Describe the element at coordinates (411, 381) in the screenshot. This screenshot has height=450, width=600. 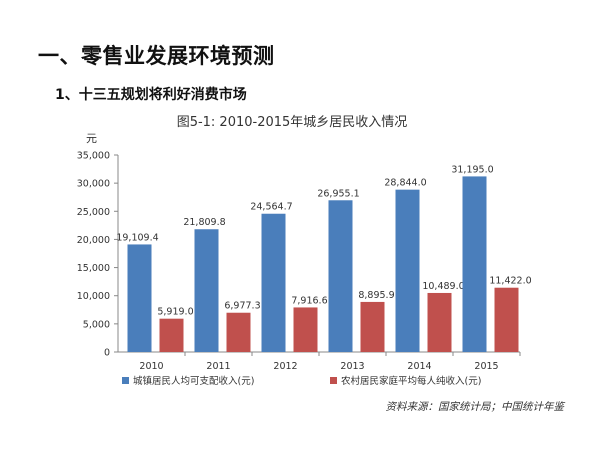
I see `legend-label: 农村居民家庭平均每人纯收入(元)` at that location.